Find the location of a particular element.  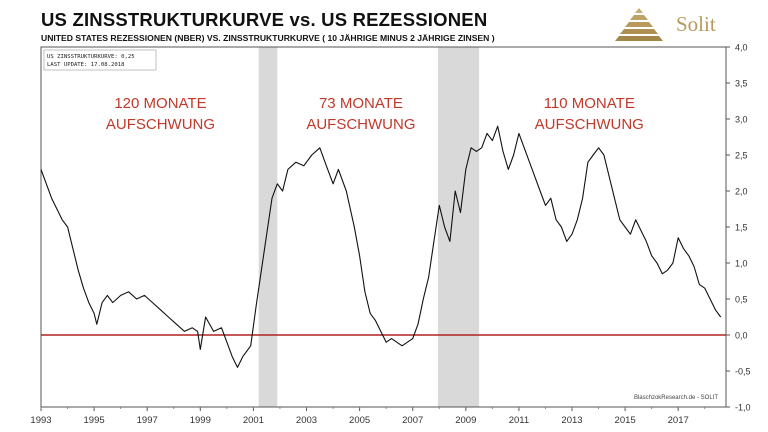

chart-title: US ZINSSTRUKTURKURVE vs. US REZESSIONEN is located at coordinates (264, 19).